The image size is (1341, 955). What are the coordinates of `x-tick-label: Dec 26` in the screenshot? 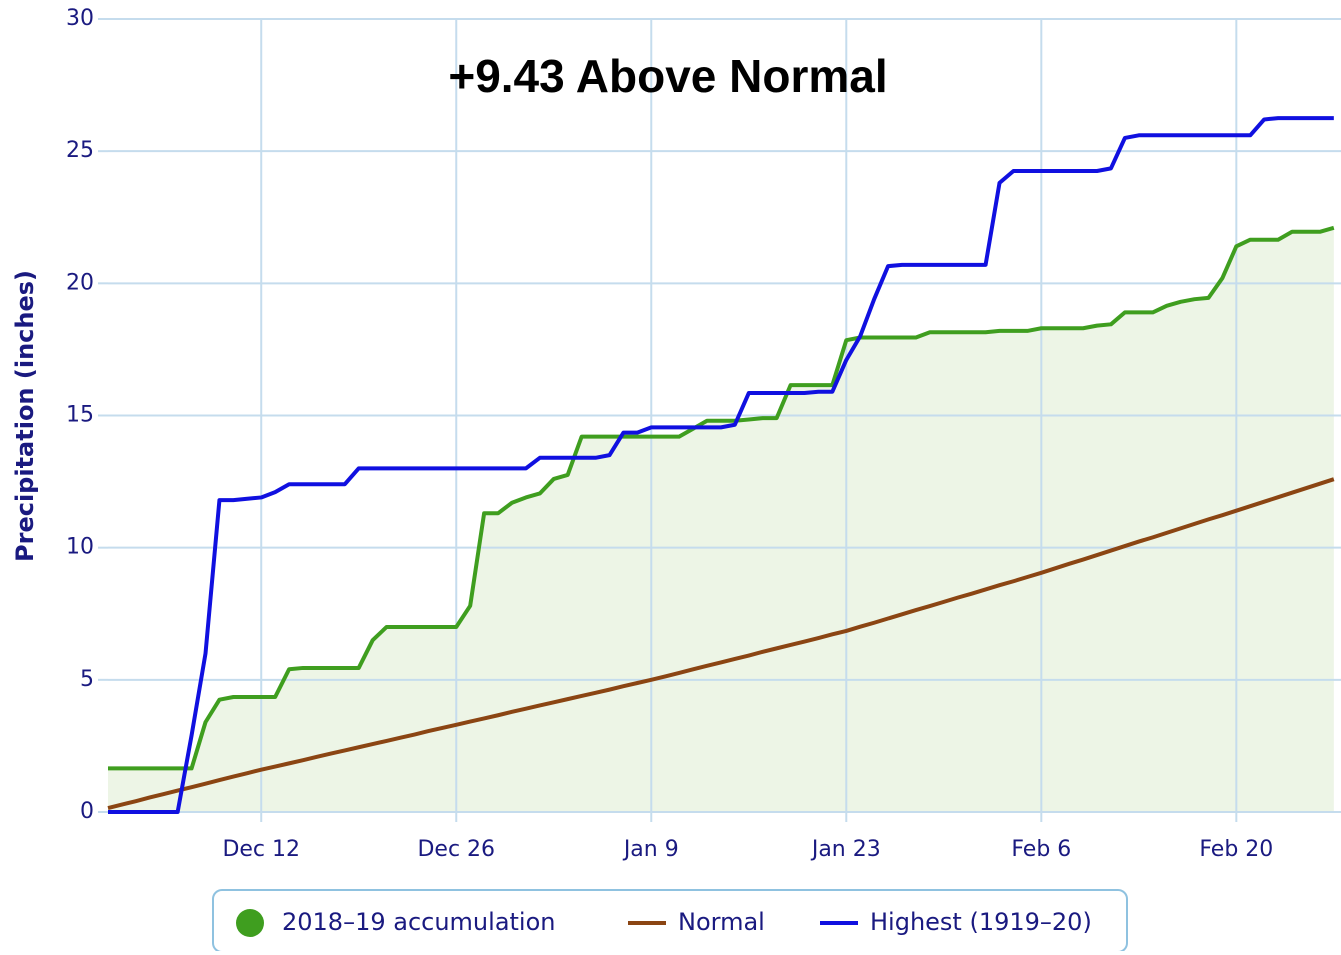 It's located at (456, 849).